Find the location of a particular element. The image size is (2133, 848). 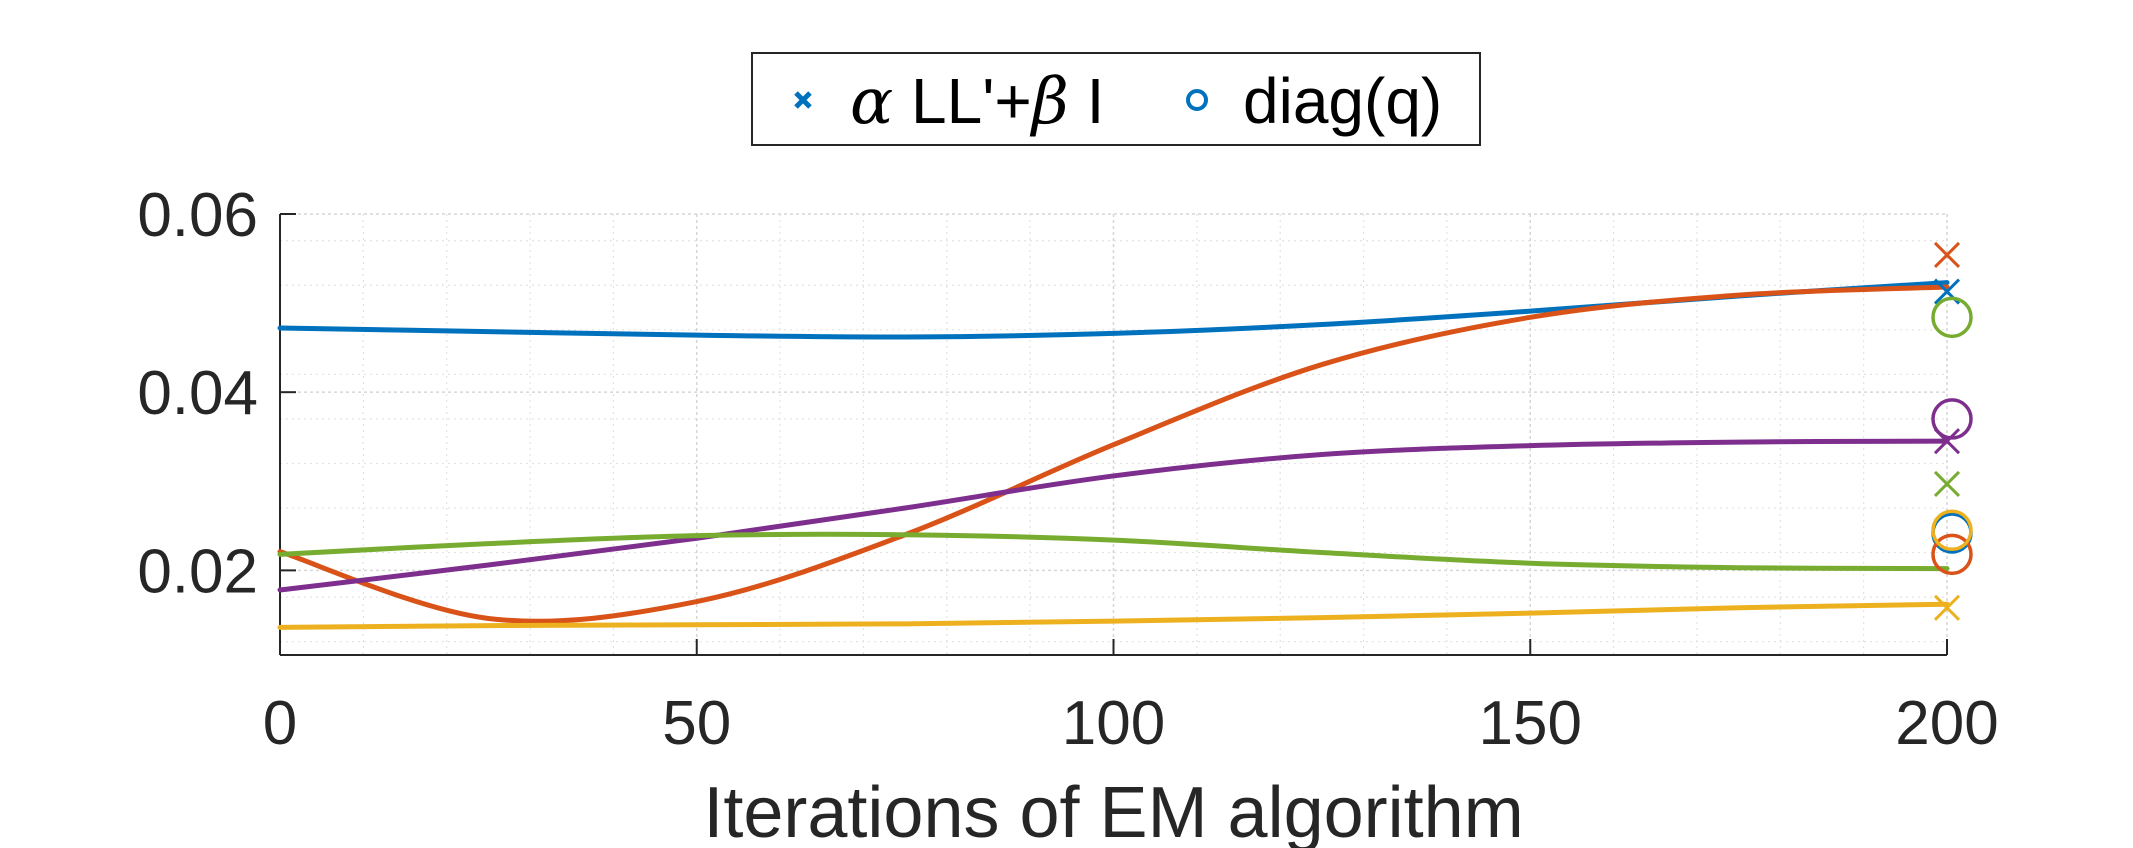

legend: α LL'+β I diag(q) is located at coordinates (1116, 99).